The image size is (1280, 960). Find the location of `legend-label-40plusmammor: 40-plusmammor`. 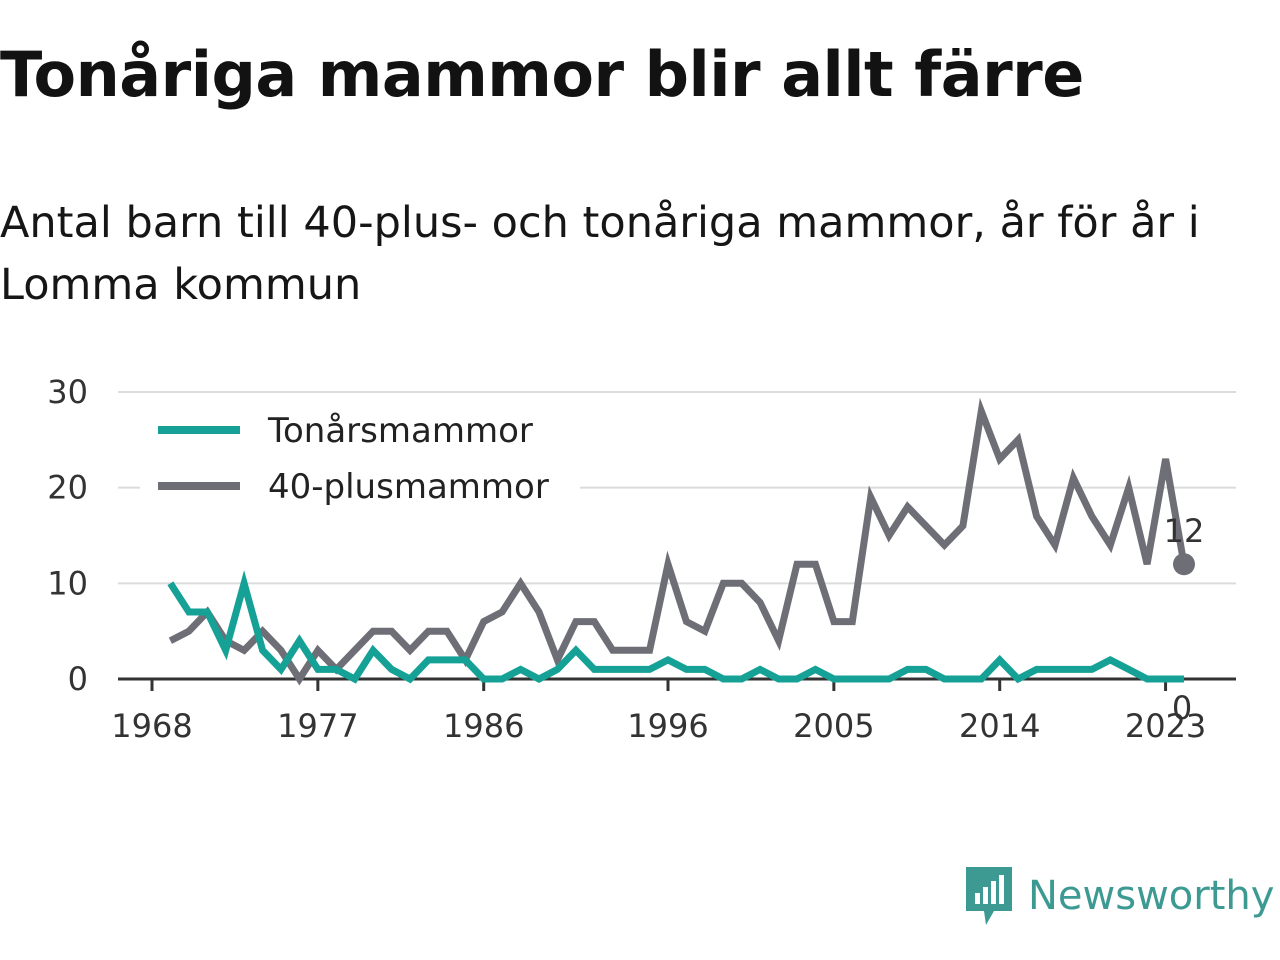

legend-label-40plusmammor: 40-plusmammor is located at coordinates (408, 487).